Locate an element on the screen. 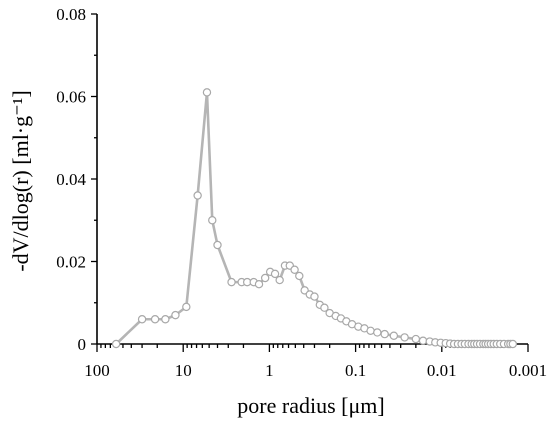 This screenshot has width=550, height=423. x-tick-label: 0.1 is located at coordinates (355, 370).